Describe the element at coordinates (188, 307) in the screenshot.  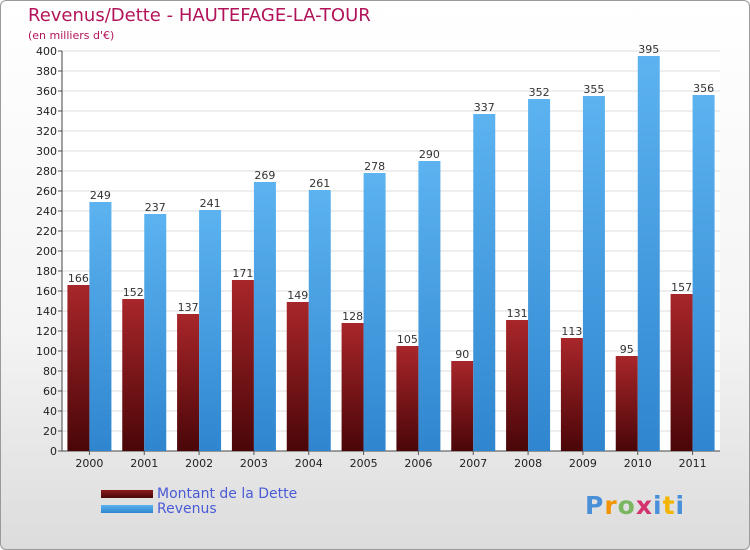
I see `data-label-debt: 137` at that location.